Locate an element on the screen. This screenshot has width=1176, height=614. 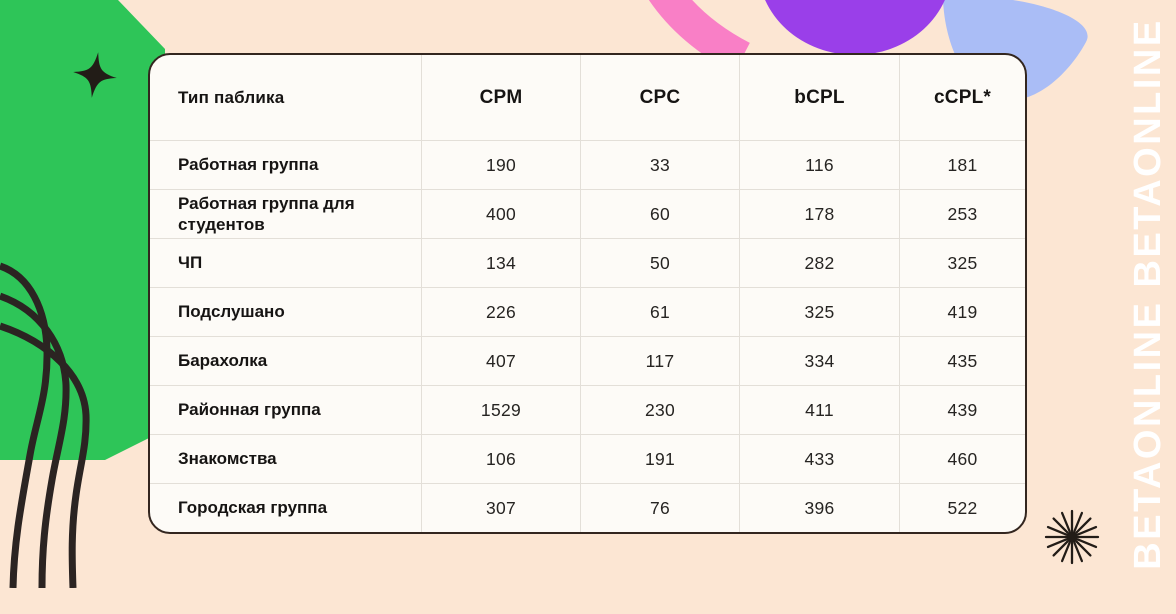
row-label: Барахолка is located at coordinates (285, 360).